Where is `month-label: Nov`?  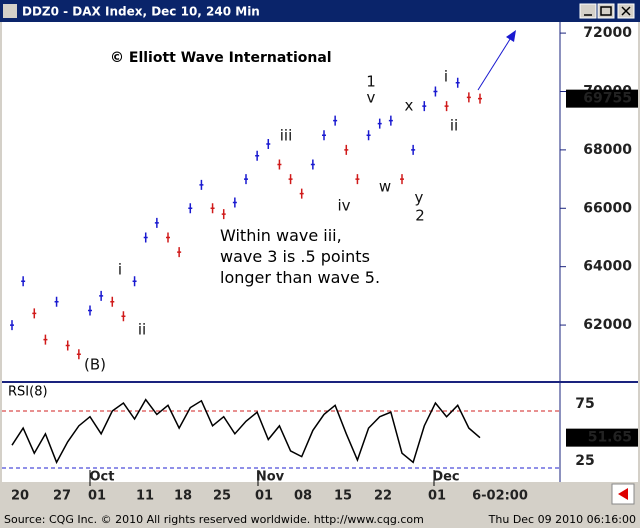 month-label: Nov is located at coordinates (270, 477).